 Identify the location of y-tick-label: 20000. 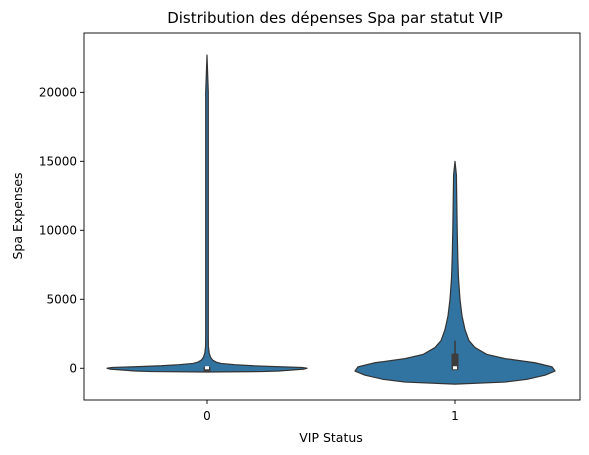
(58, 92).